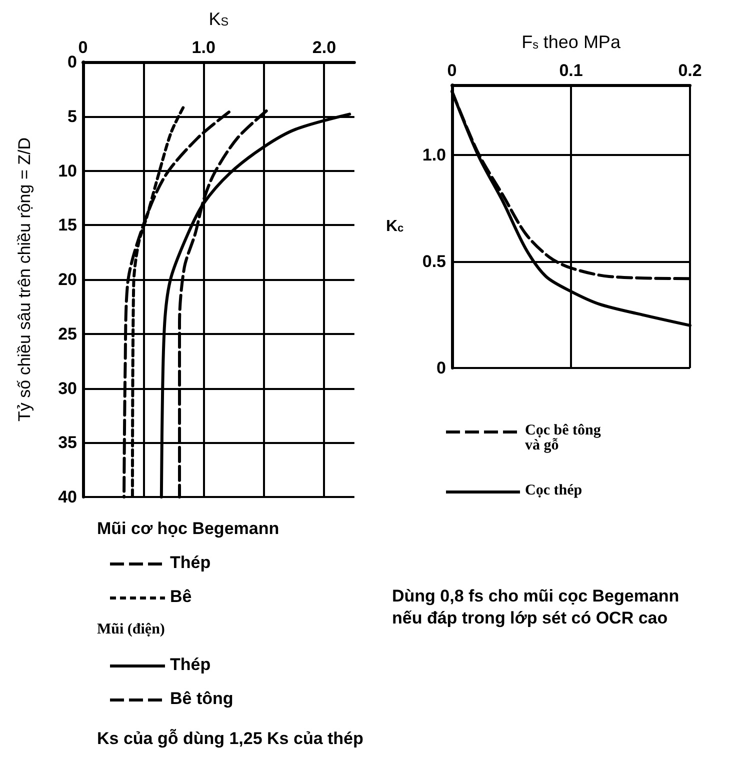 This screenshot has height=762, width=736. Describe the element at coordinates (572, 42) in the screenshot. I see `x-axis-title: Fs theo MPa` at that location.